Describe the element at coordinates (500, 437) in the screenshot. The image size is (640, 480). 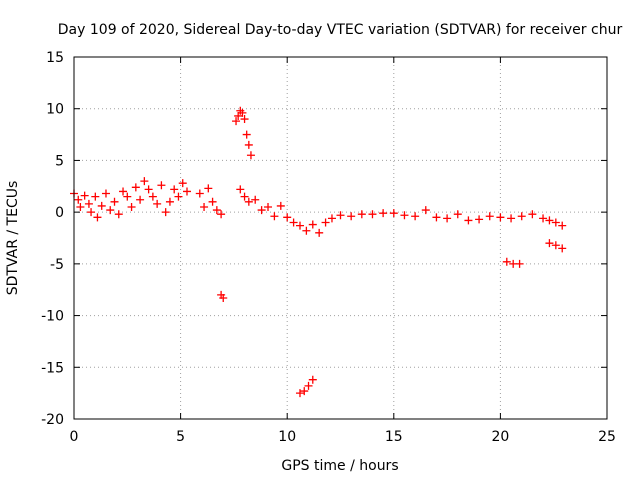
I see `x-tick-label: 20` at that location.